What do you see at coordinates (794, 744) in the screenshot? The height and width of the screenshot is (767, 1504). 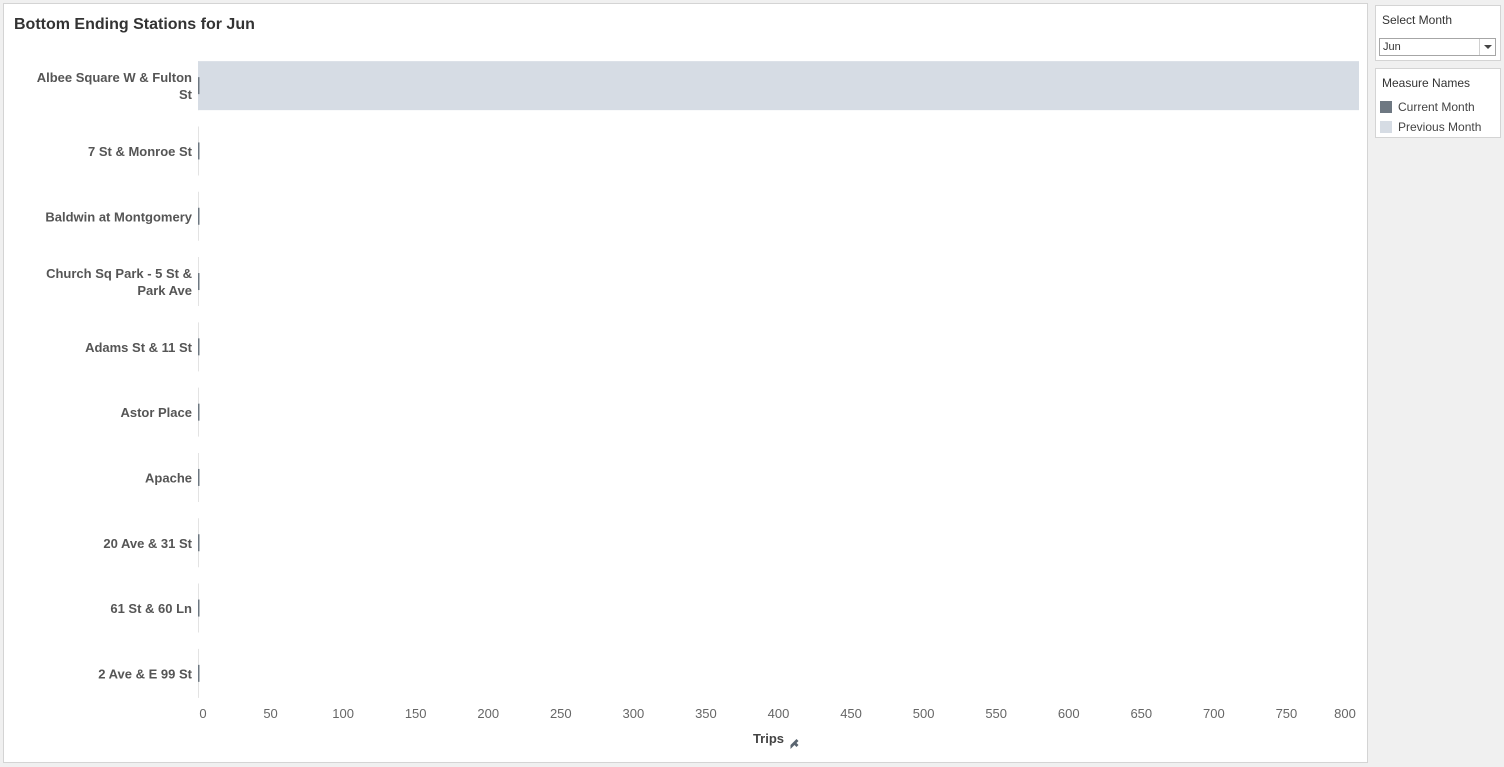 I see `pin-icon` at bounding box center [794, 744].